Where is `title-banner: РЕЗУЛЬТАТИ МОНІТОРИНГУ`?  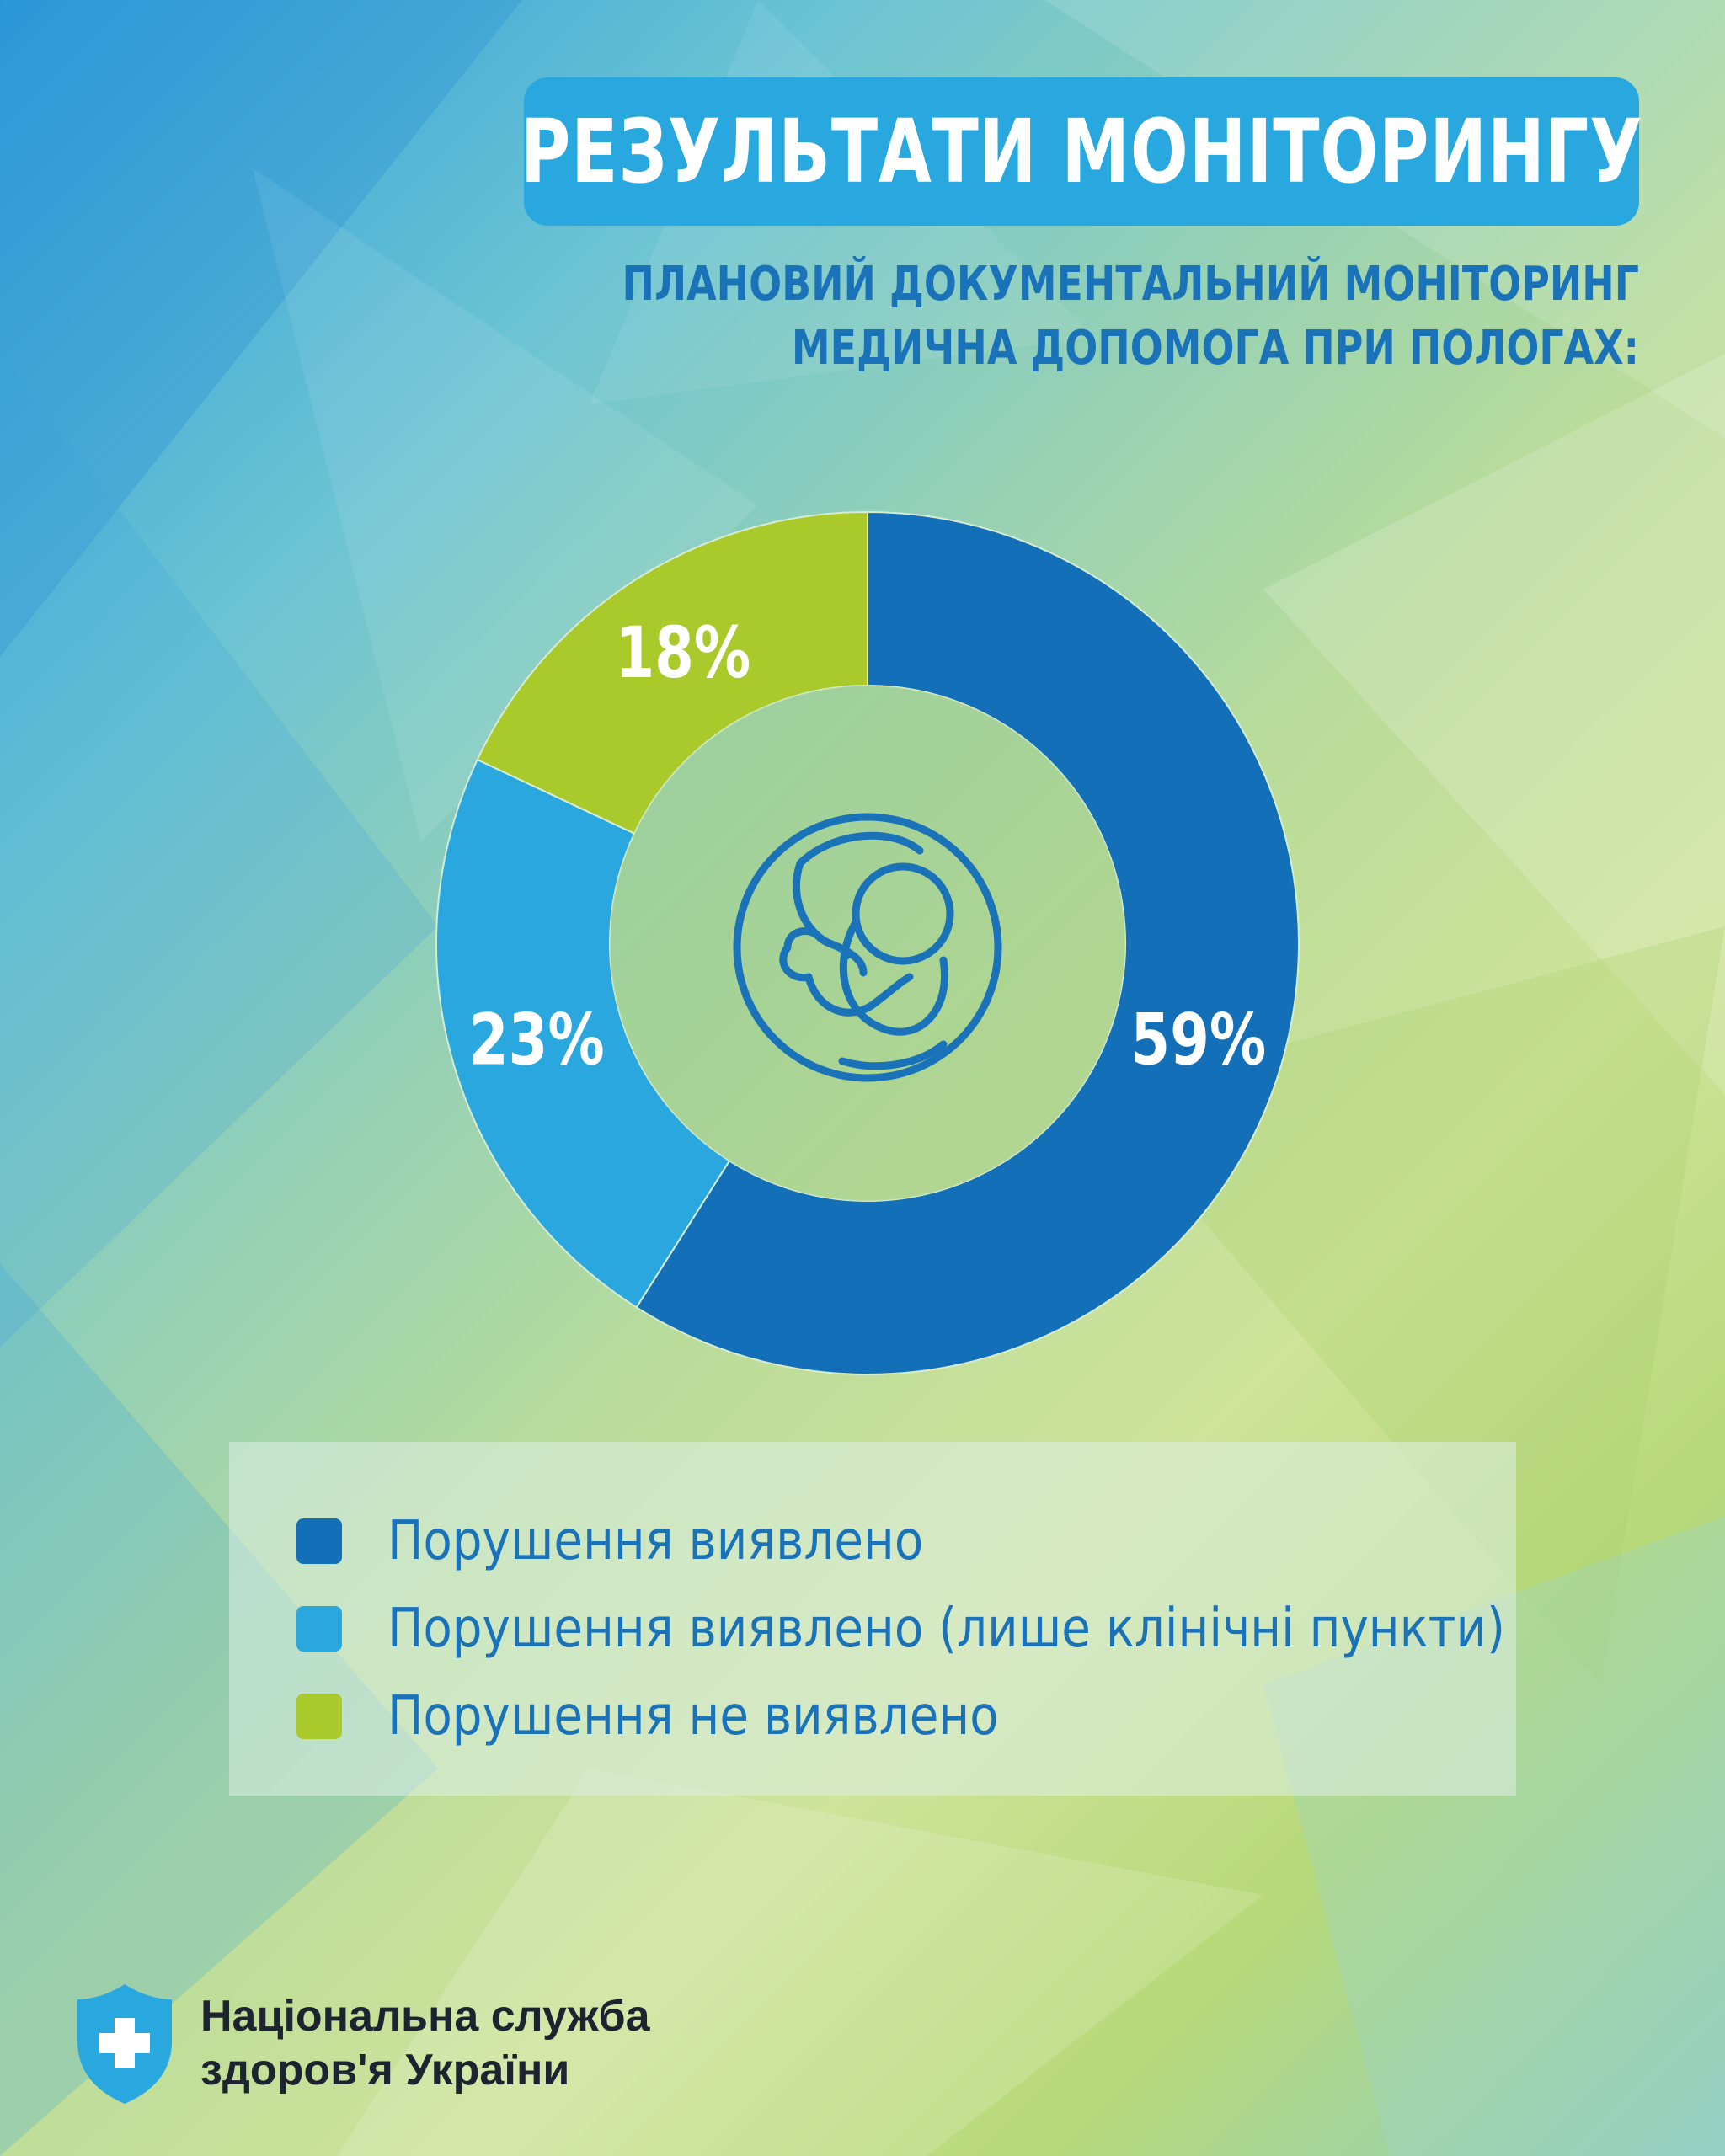 title-banner: РЕЗУЛЬТАТИ МОНІТОРИНГУ is located at coordinates (1081, 151).